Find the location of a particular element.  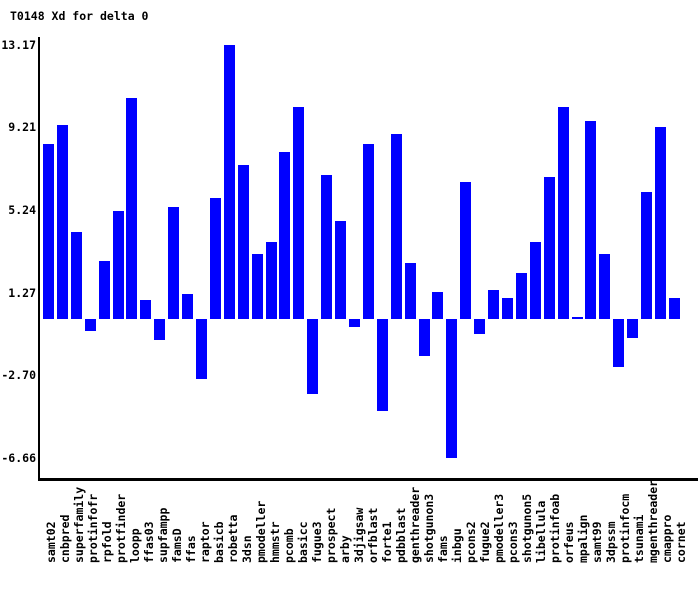

x-tick-label: orfeus is located at coordinates (569, 542).